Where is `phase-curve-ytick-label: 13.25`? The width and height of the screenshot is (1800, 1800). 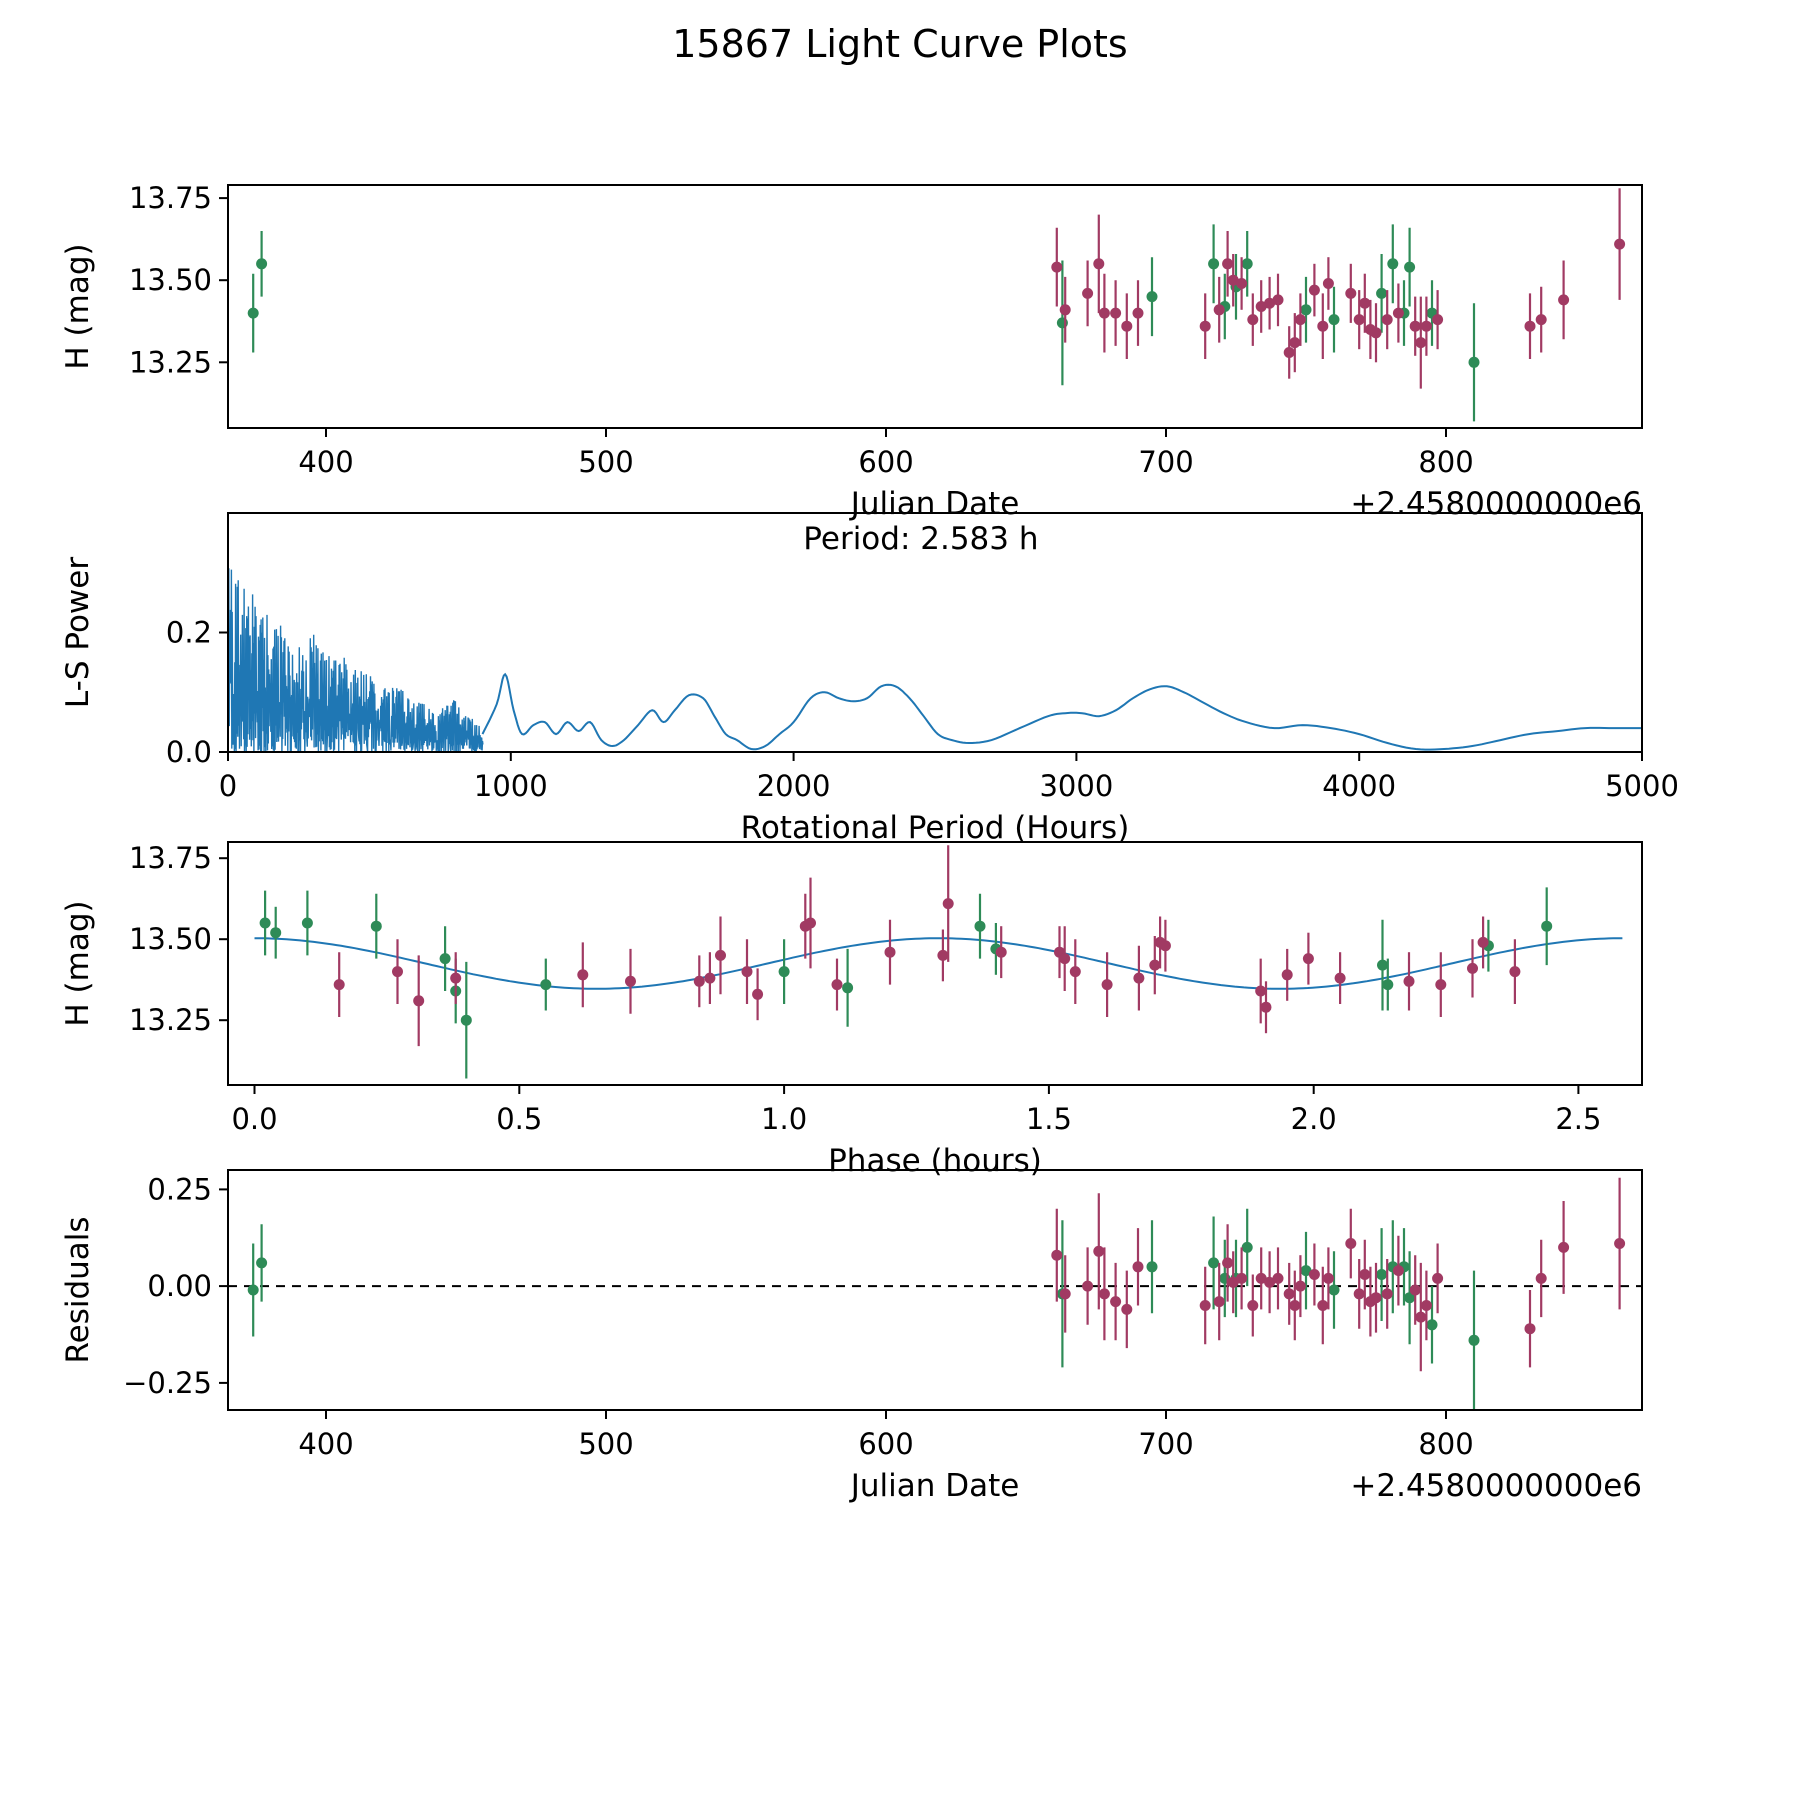 phase-curve-ytick-label: 13.25 is located at coordinates (170, 1020).